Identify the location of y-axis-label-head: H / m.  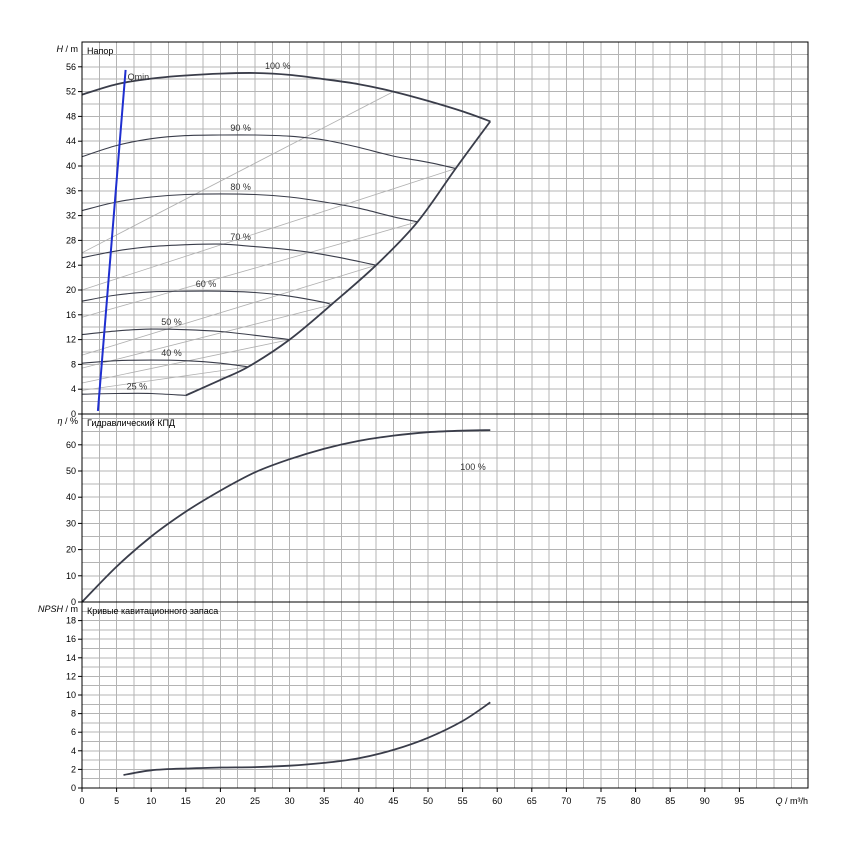
(68, 49).